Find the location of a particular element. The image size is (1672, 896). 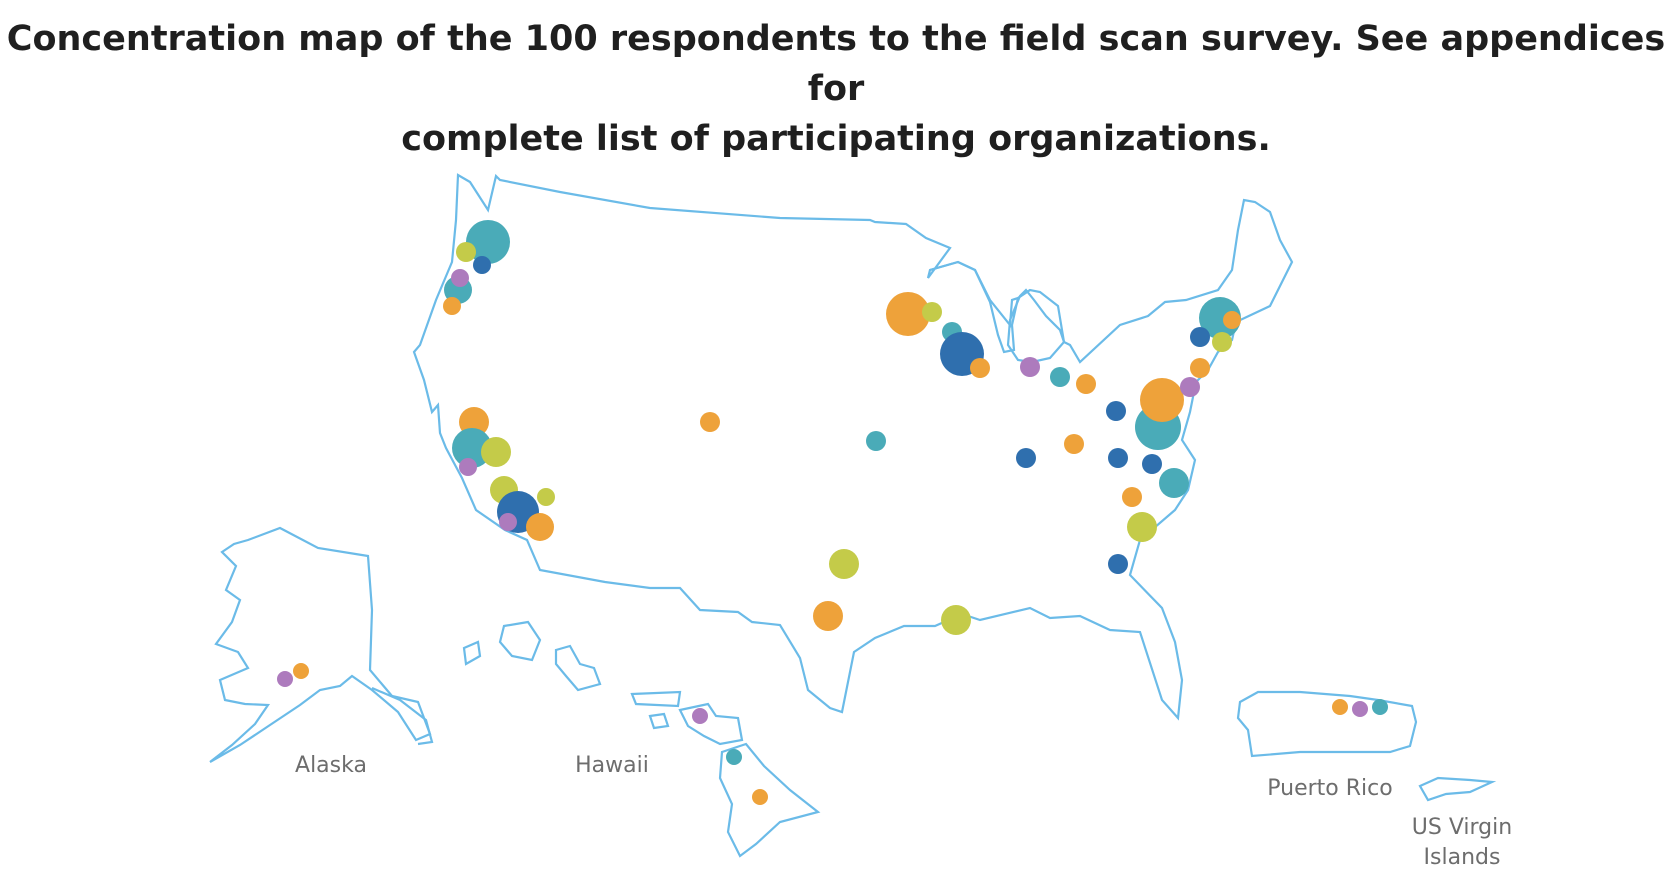

hawaii-island-3-outline is located at coordinates (578, 668).